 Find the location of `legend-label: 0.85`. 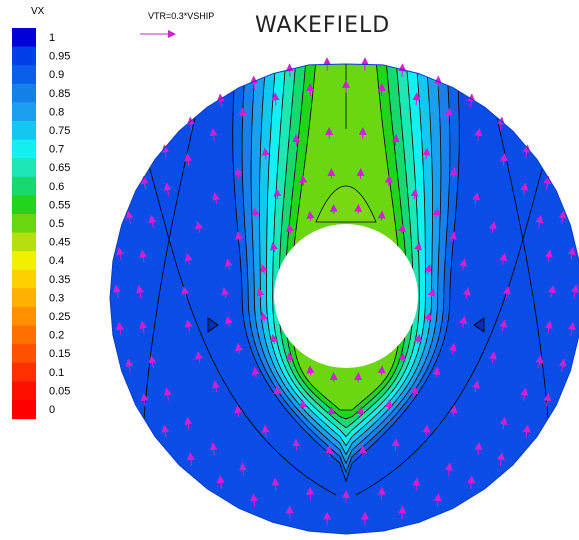

legend-label: 0.85 is located at coordinates (59, 94).